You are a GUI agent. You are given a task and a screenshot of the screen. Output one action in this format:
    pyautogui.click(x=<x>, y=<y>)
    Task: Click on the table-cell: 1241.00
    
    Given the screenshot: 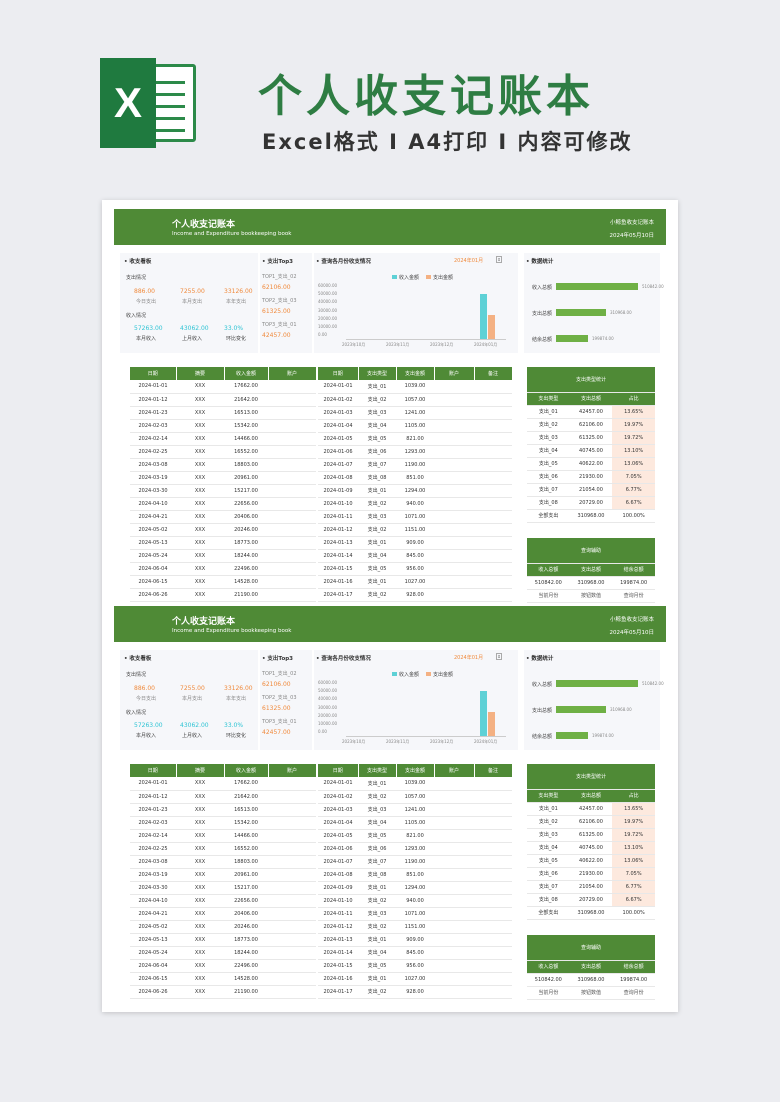 What is the action you would take?
    pyautogui.click(x=415, y=810)
    